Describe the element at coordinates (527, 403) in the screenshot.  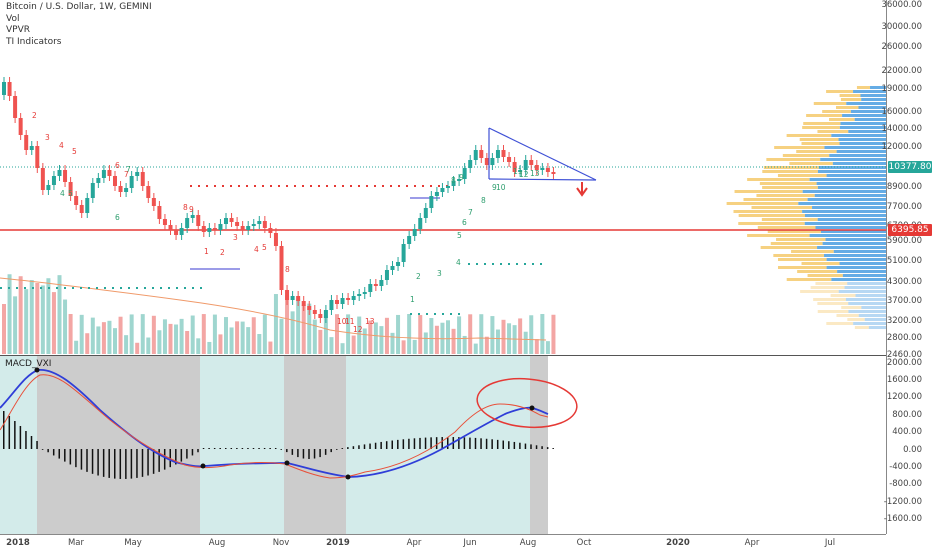
I see `highlight-circle` at that location.